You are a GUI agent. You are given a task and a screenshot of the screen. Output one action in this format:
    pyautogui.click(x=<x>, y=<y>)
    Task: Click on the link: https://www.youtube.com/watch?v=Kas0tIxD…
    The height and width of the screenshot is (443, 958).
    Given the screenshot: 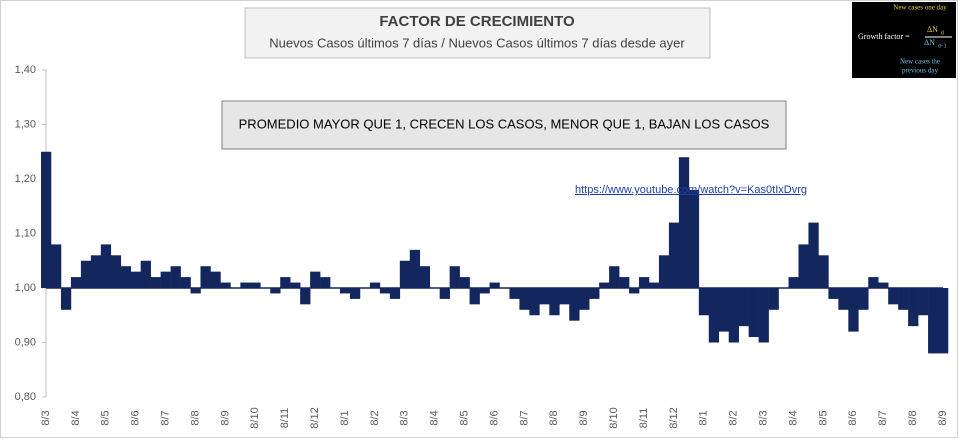 What is the action you would take?
    pyautogui.click(x=691, y=190)
    